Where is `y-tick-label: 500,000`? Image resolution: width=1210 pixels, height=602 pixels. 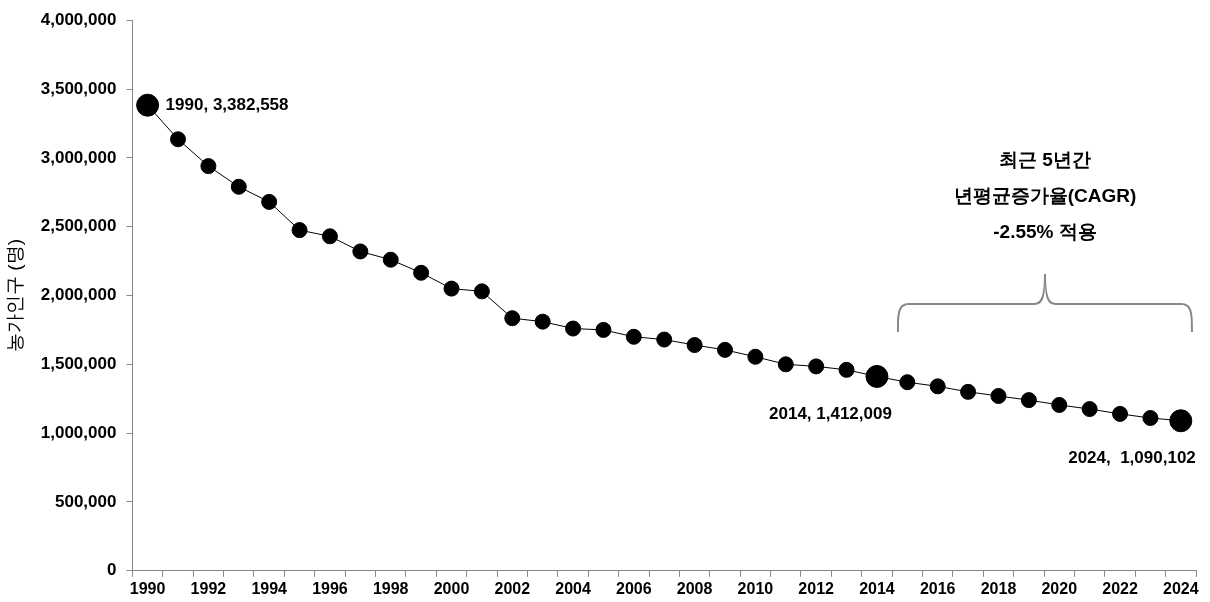 y-tick-label: 500,000 is located at coordinates (85, 501).